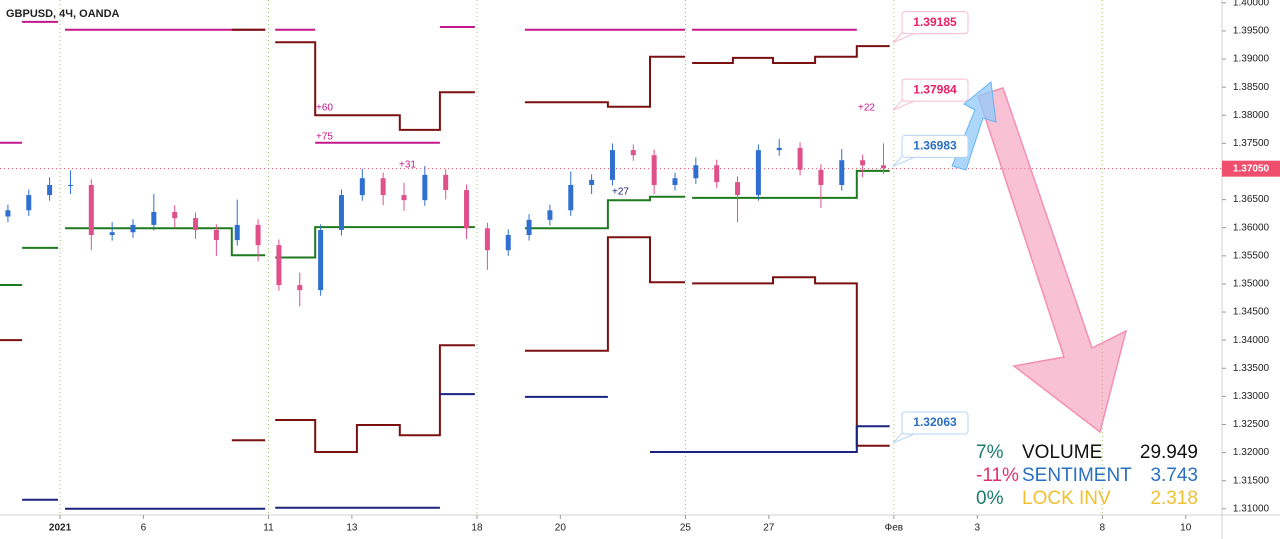 The height and width of the screenshot is (539, 1280). I want to click on chart-title: GBPUSD, 4Ч, OANDA, so click(63, 14).